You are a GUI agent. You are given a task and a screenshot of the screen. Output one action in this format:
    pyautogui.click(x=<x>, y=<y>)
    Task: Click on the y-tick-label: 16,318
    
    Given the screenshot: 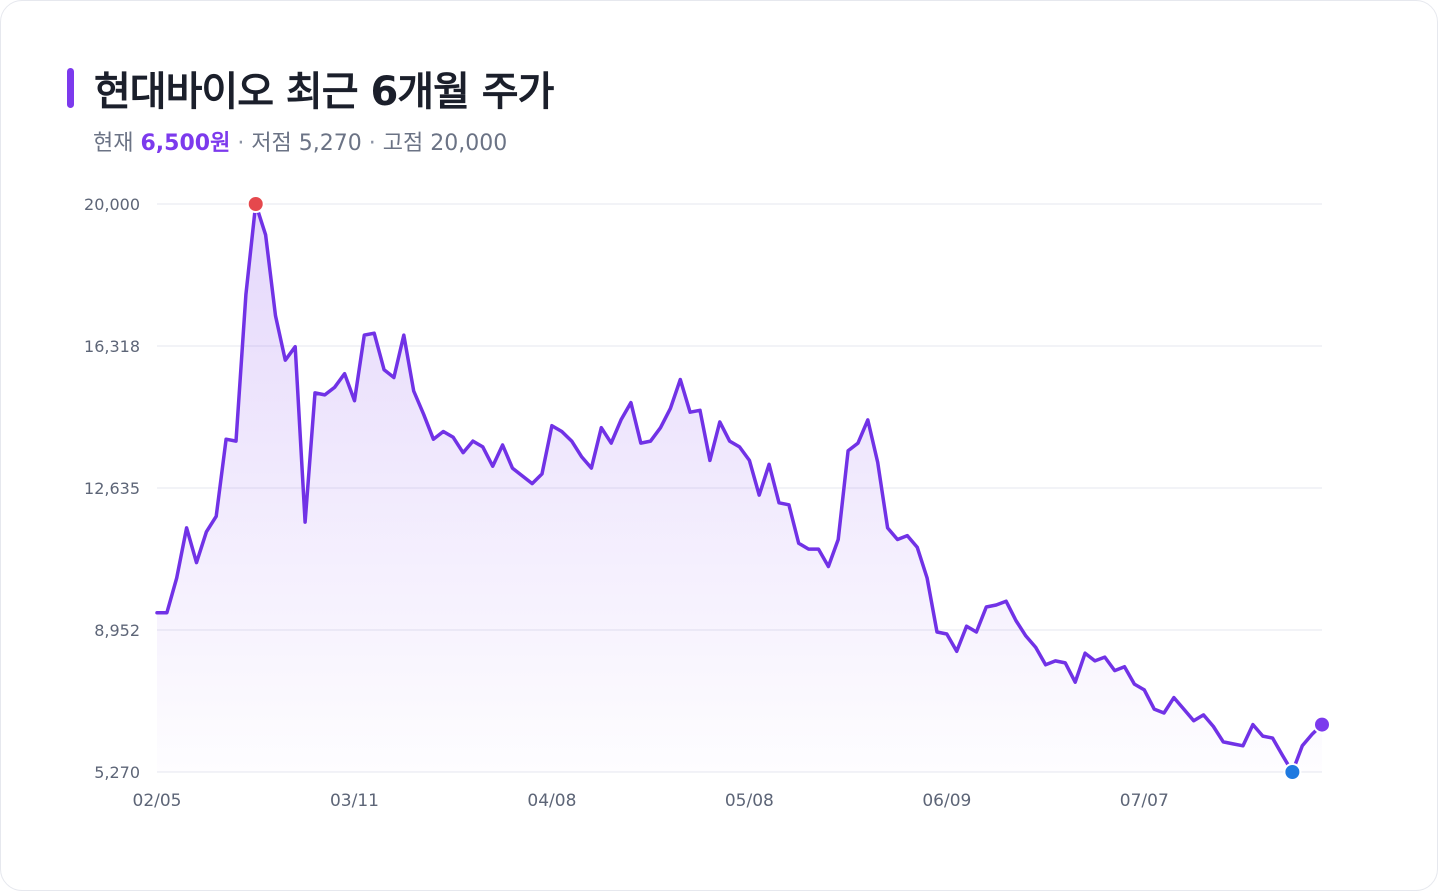 What is the action you would take?
    pyautogui.click(x=112, y=346)
    